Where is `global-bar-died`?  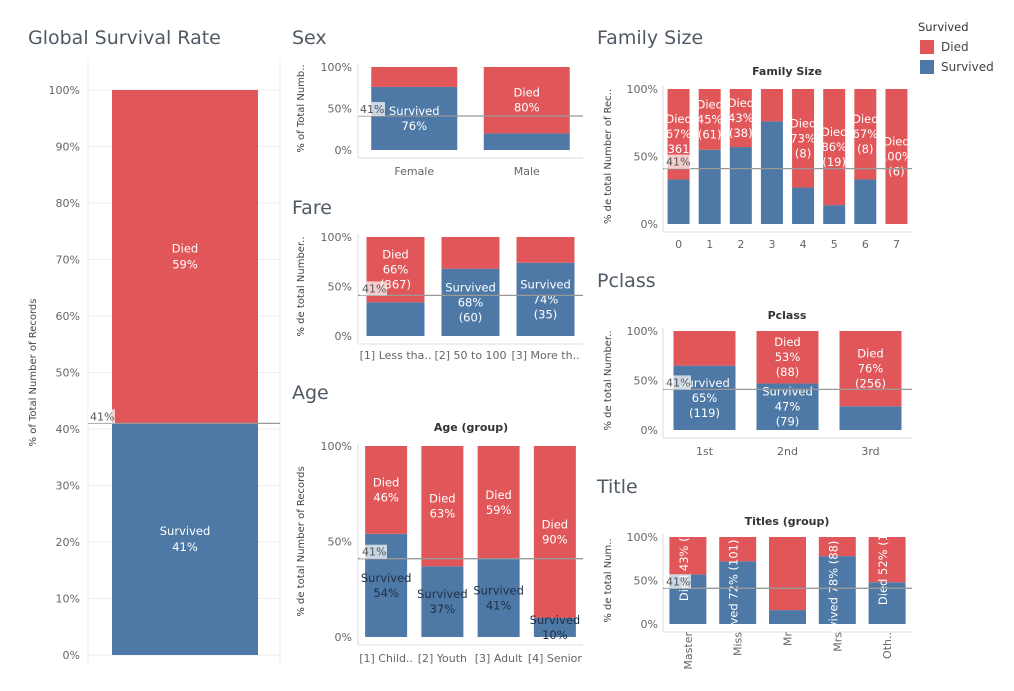
global-bar-died is located at coordinates (185, 257).